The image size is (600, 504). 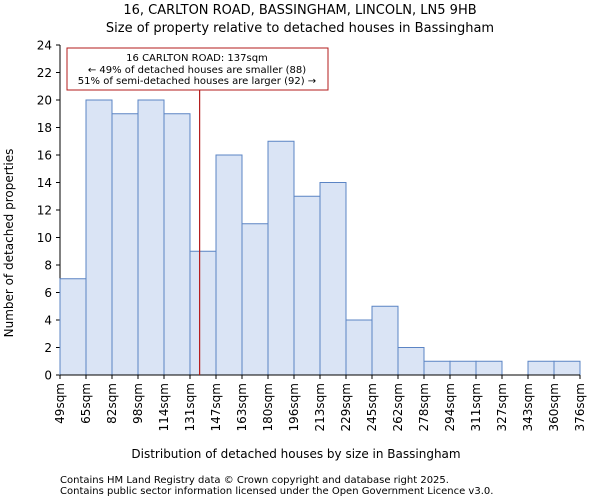 What do you see at coordinates (86, 403) in the screenshot?
I see `x-tick-label: 65sqm` at bounding box center [86, 403].